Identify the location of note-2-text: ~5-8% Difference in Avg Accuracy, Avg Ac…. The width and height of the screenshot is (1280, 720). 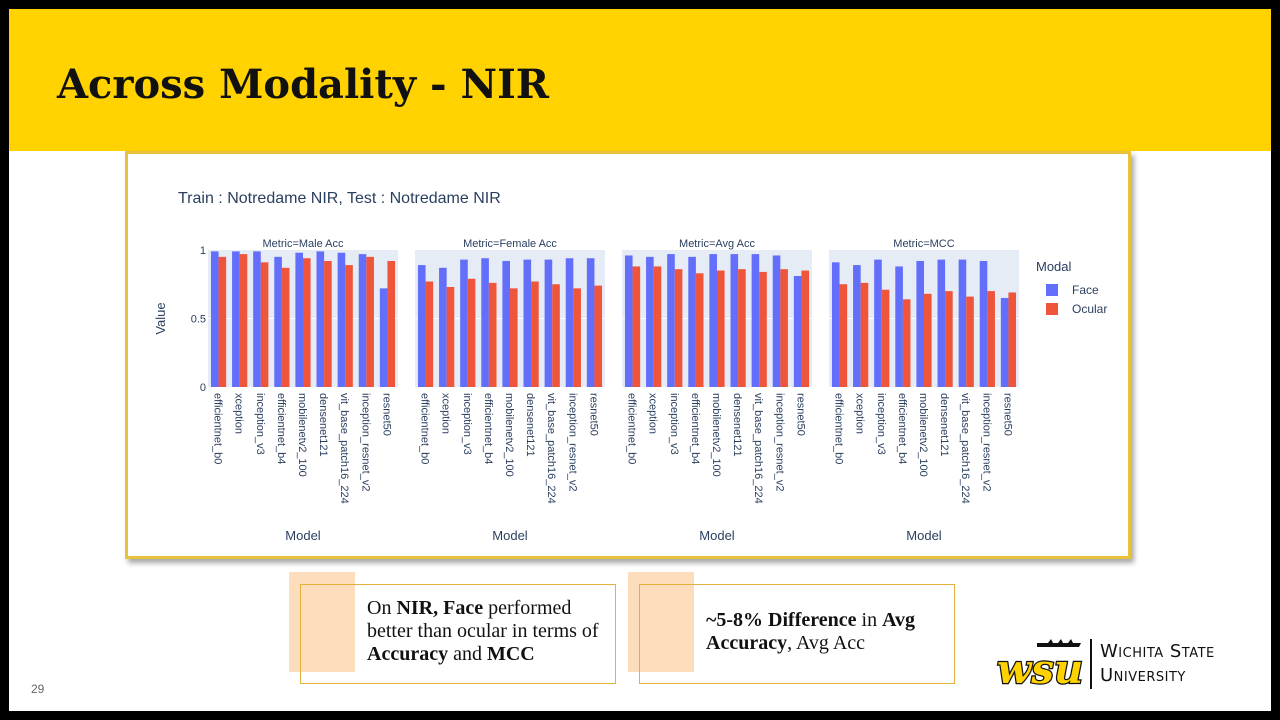
(829, 632).